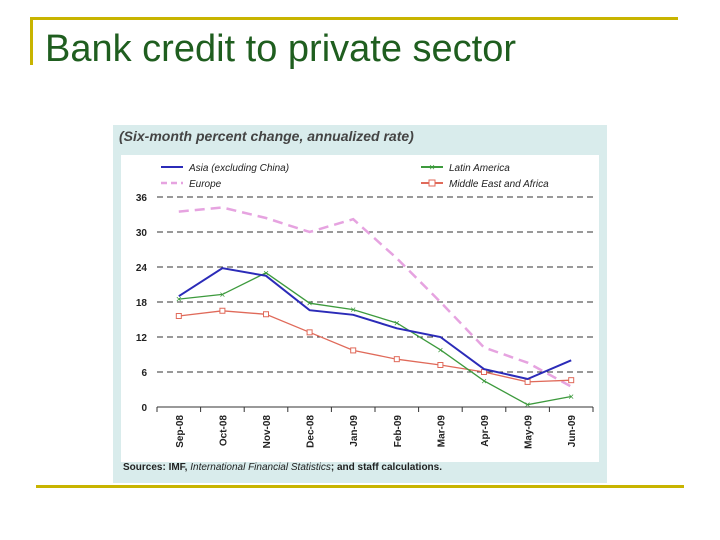  Describe the element at coordinates (180, 431) in the screenshot. I see `x-tick-label: Sep-08` at that location.